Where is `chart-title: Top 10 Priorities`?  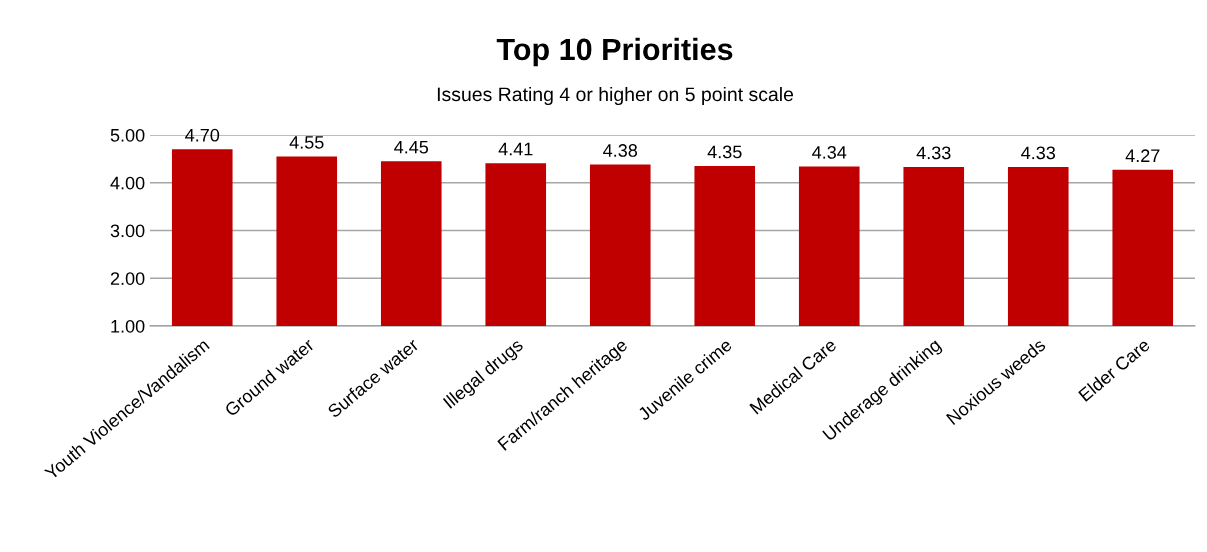 chart-title: Top 10 Priorities is located at coordinates (614, 52).